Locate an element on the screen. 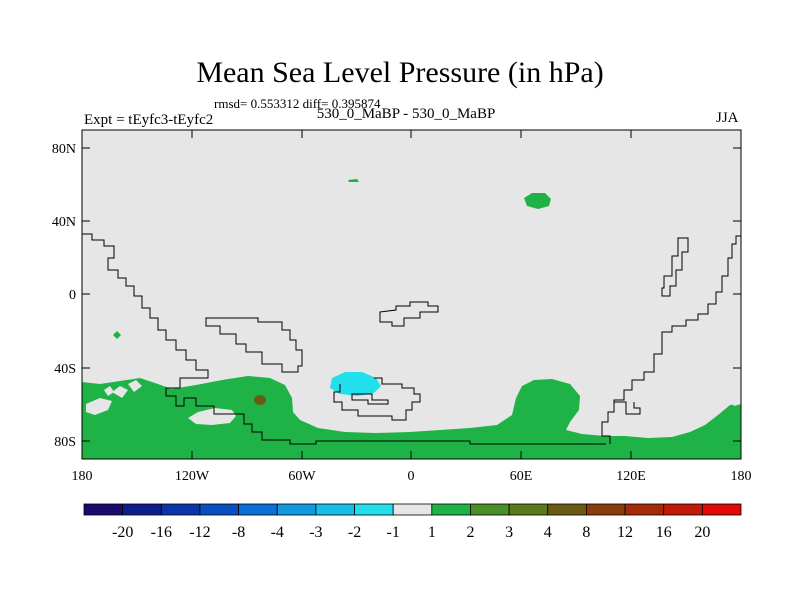 This screenshot has height=600, width=800. pacific-positive-dot is located at coordinates (117, 335).